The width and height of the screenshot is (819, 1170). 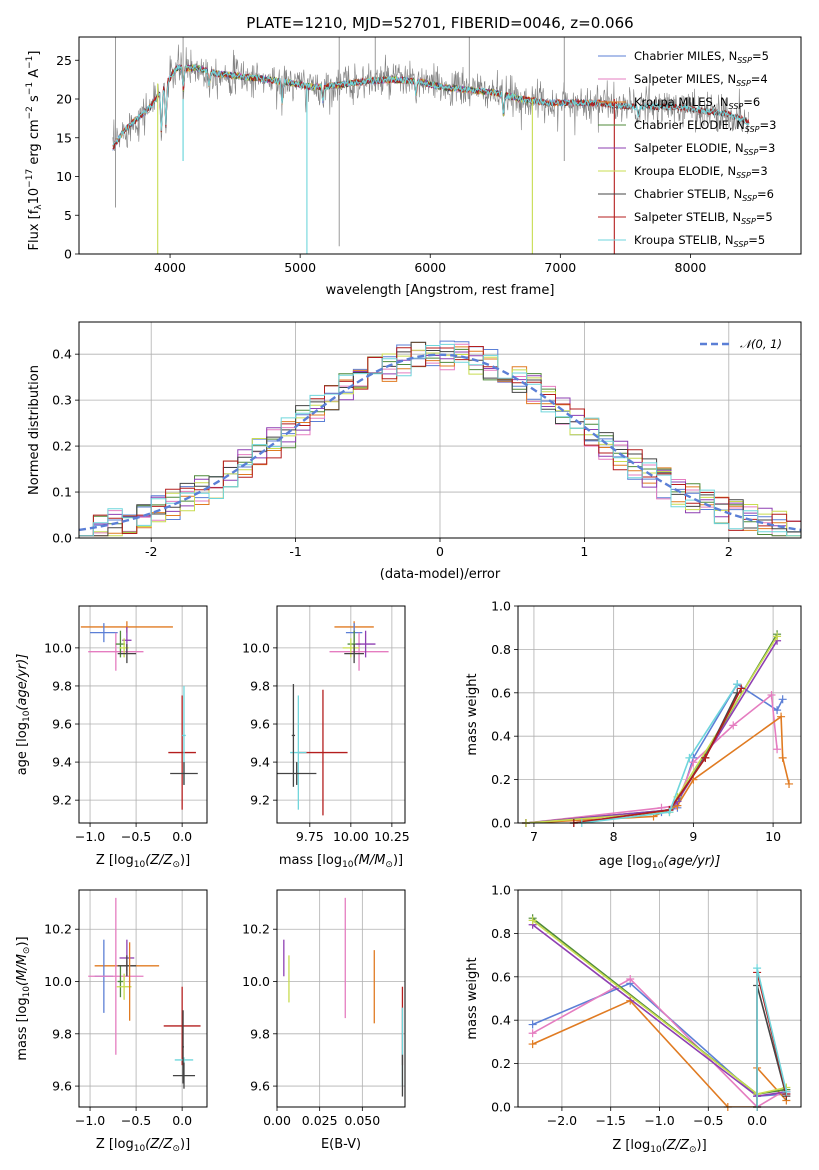 I want to click on x-tick-label: −1.5, so click(x=611, y=1120).